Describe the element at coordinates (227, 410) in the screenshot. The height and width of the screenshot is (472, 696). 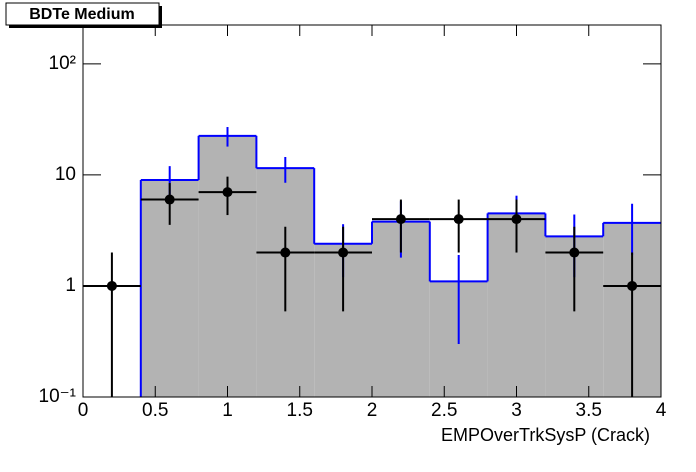
I see `x-tick-label: 1` at that location.